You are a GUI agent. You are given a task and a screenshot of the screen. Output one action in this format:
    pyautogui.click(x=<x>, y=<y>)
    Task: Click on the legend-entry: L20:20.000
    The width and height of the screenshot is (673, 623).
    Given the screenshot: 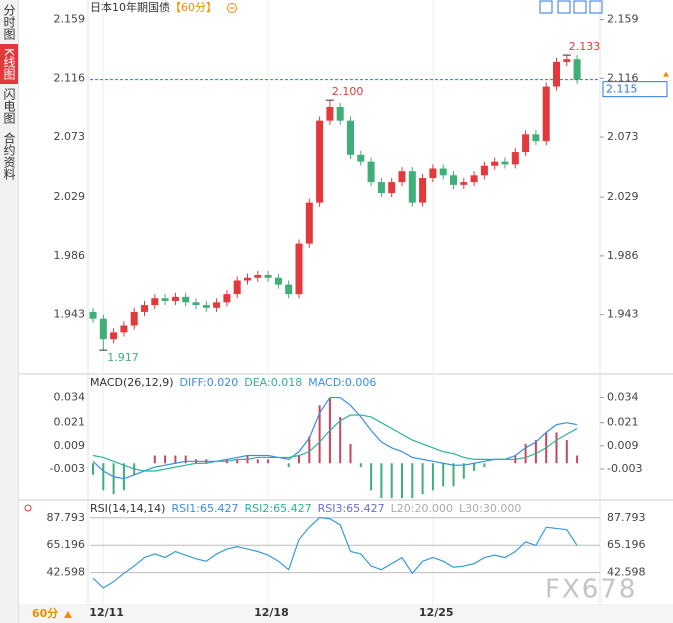 What is the action you would take?
    pyautogui.click(x=422, y=508)
    